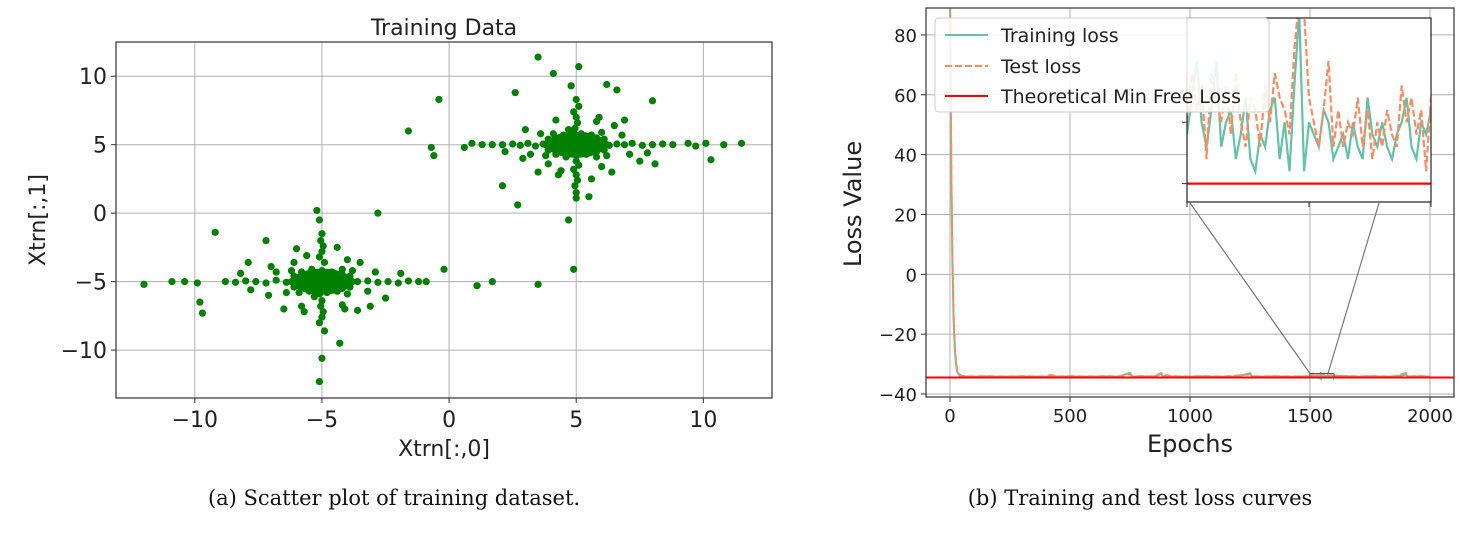 This screenshot has height=549, width=1465. What do you see at coordinates (1430, 416) in the screenshot?
I see `x-tick-label: 2000` at bounding box center [1430, 416].